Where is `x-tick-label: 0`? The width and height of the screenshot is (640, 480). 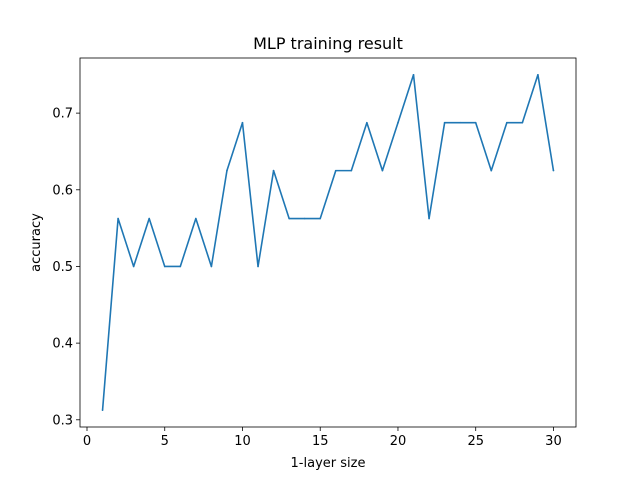
x-tick-label: 0 is located at coordinates (87, 441).